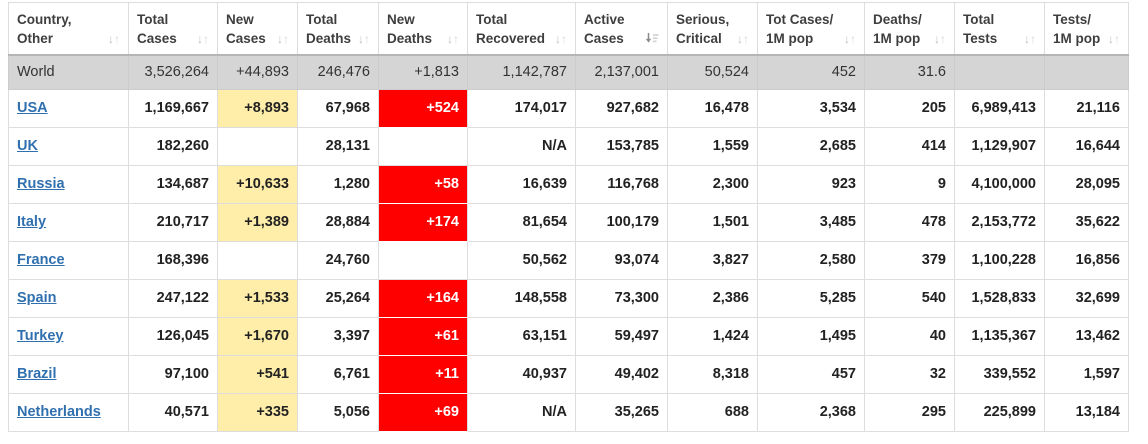 This screenshot has width=1148, height=444. I want to click on cell-country: Italy, so click(68, 222).